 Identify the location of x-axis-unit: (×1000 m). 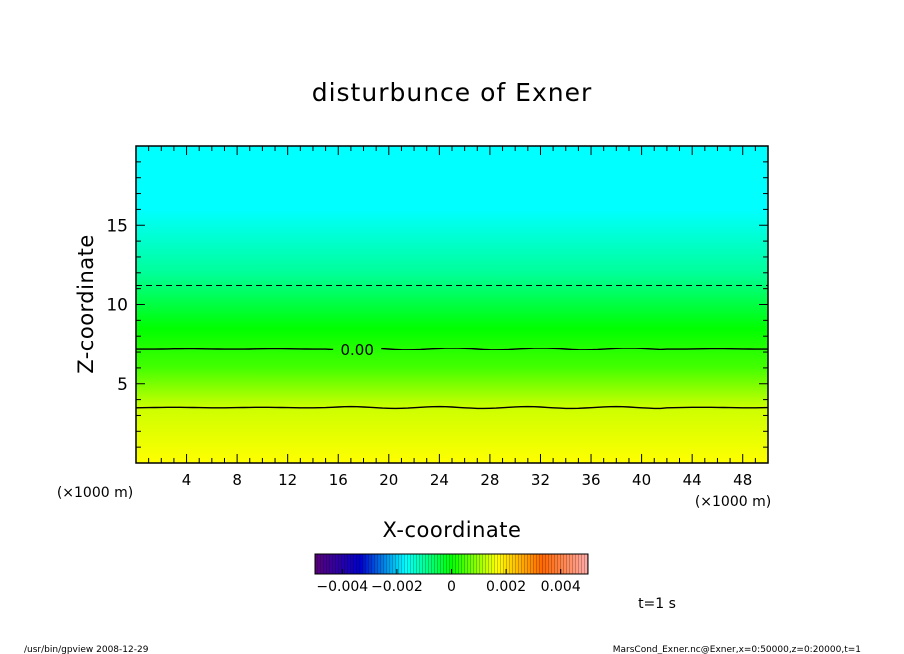
(733, 502).